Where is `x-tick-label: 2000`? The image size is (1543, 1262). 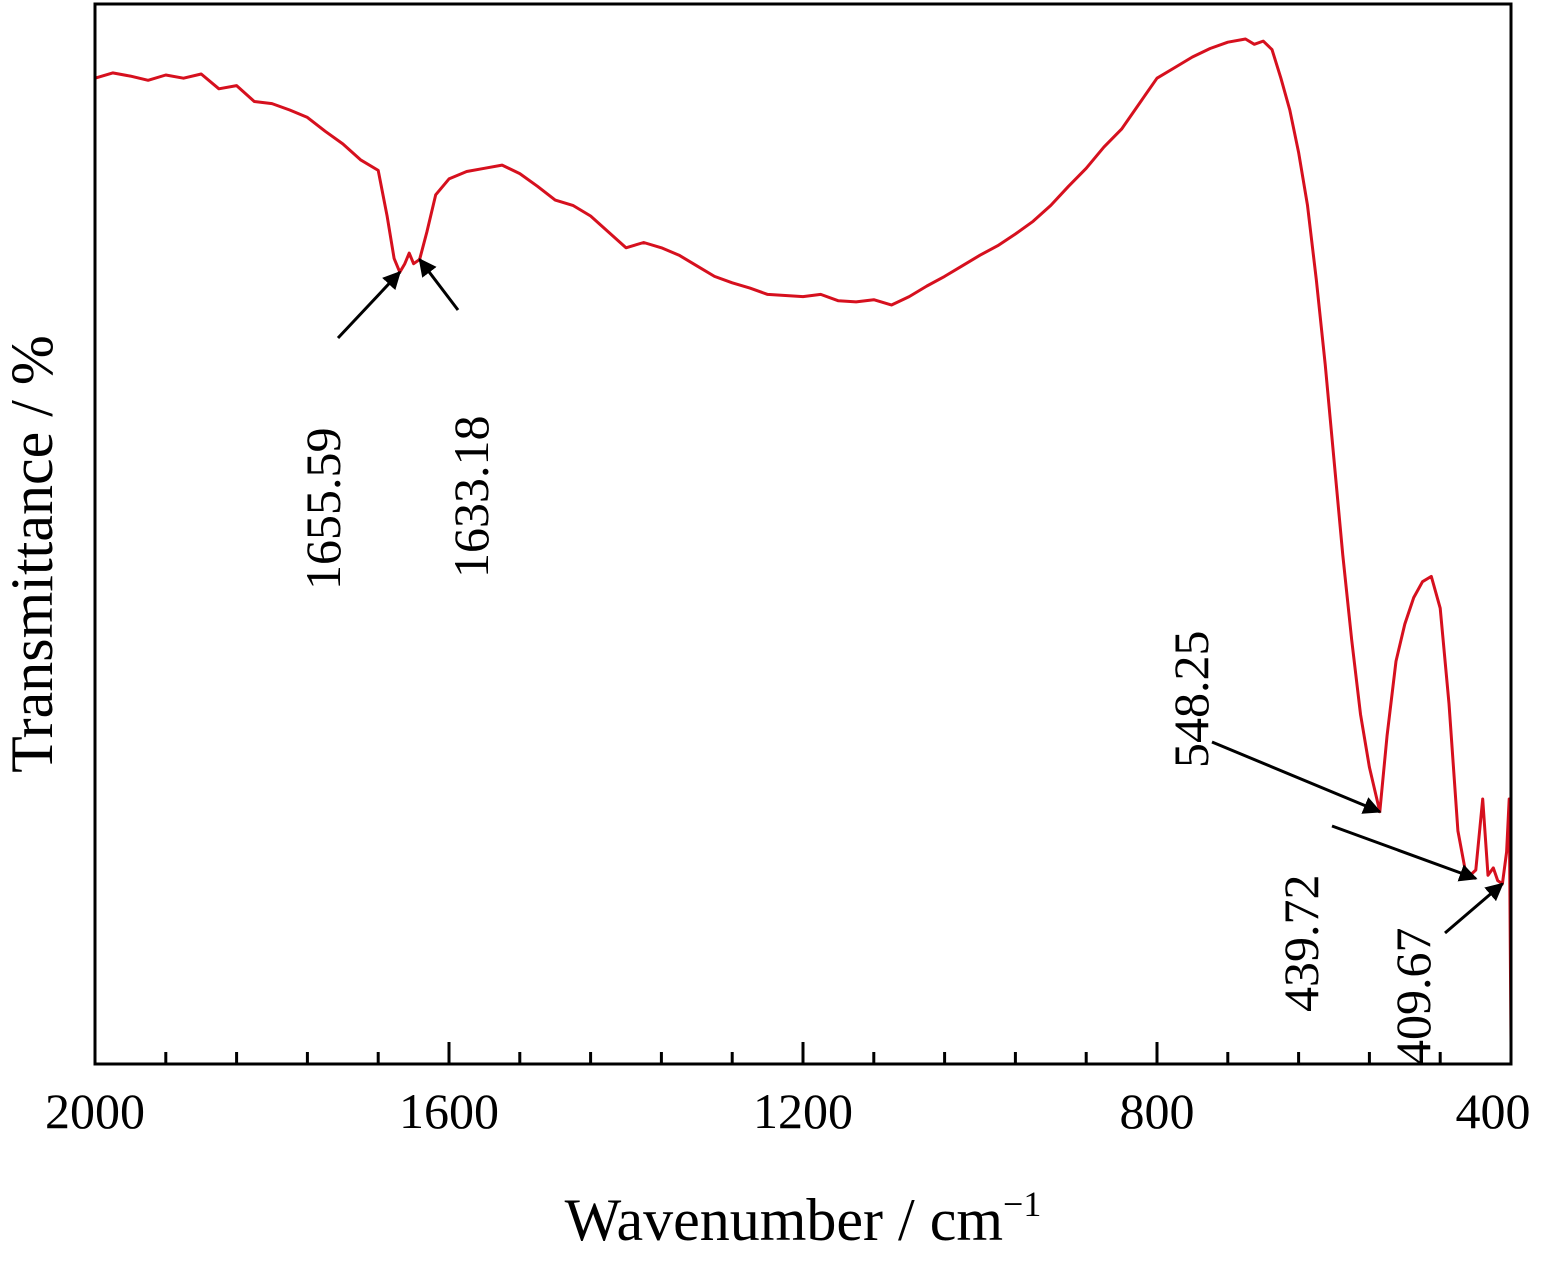 x-tick-label: 2000 is located at coordinates (95, 1111).